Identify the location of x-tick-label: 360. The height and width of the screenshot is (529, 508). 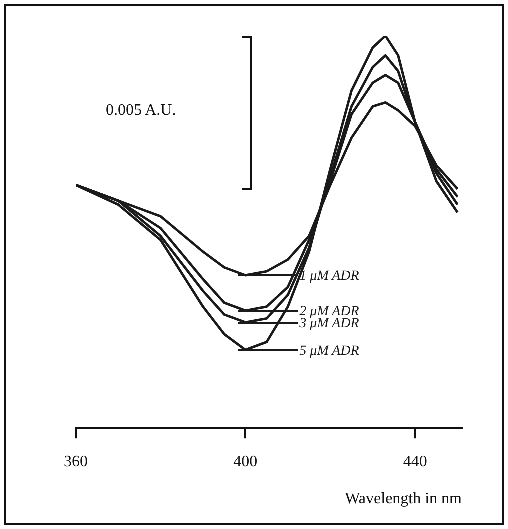
(76, 461).